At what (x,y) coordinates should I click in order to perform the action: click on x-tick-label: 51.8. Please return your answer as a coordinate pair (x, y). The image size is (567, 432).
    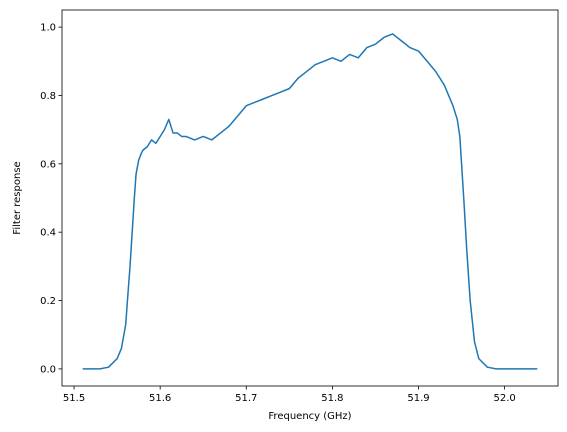
    Looking at the image, I should click on (332, 398).